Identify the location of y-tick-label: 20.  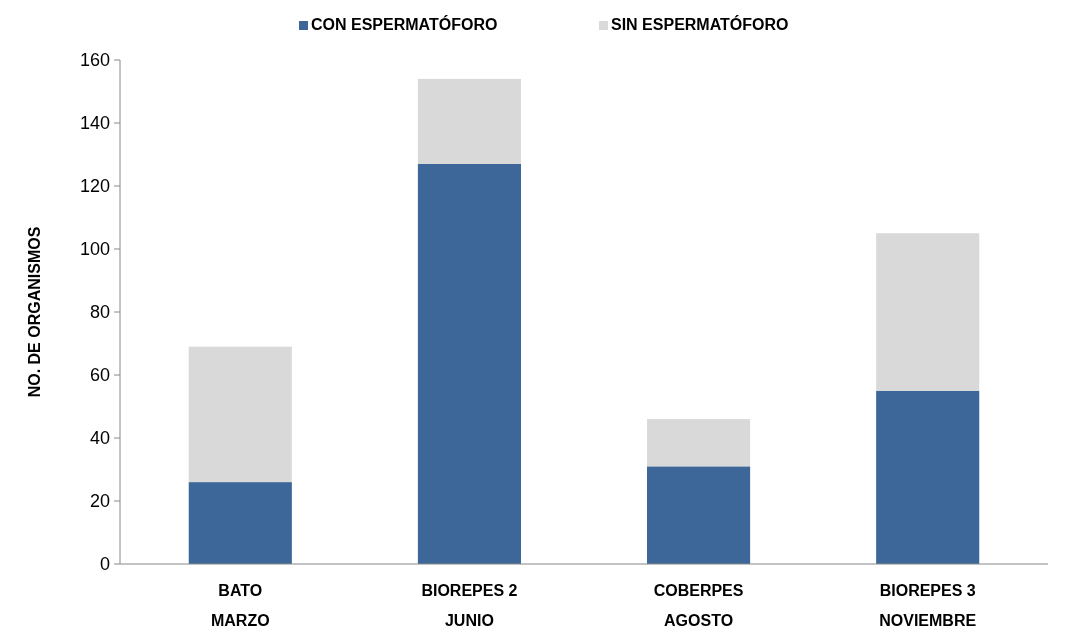
(99, 501).